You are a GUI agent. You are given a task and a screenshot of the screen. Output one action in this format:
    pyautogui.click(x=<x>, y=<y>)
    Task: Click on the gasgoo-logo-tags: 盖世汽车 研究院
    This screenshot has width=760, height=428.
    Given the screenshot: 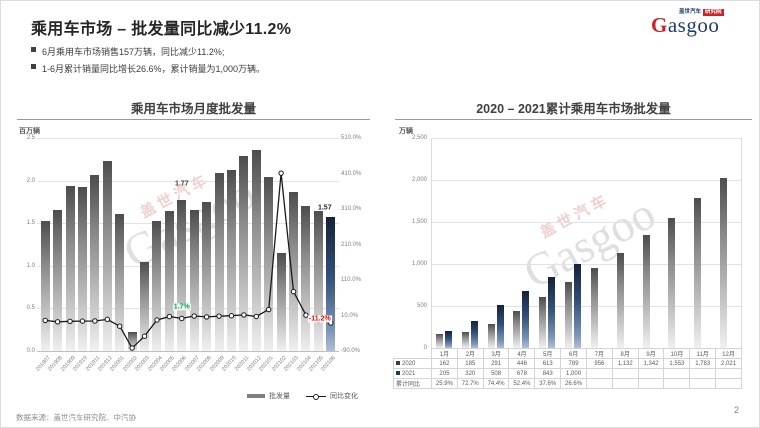 What is the action you would take?
    pyautogui.click(x=701, y=12)
    